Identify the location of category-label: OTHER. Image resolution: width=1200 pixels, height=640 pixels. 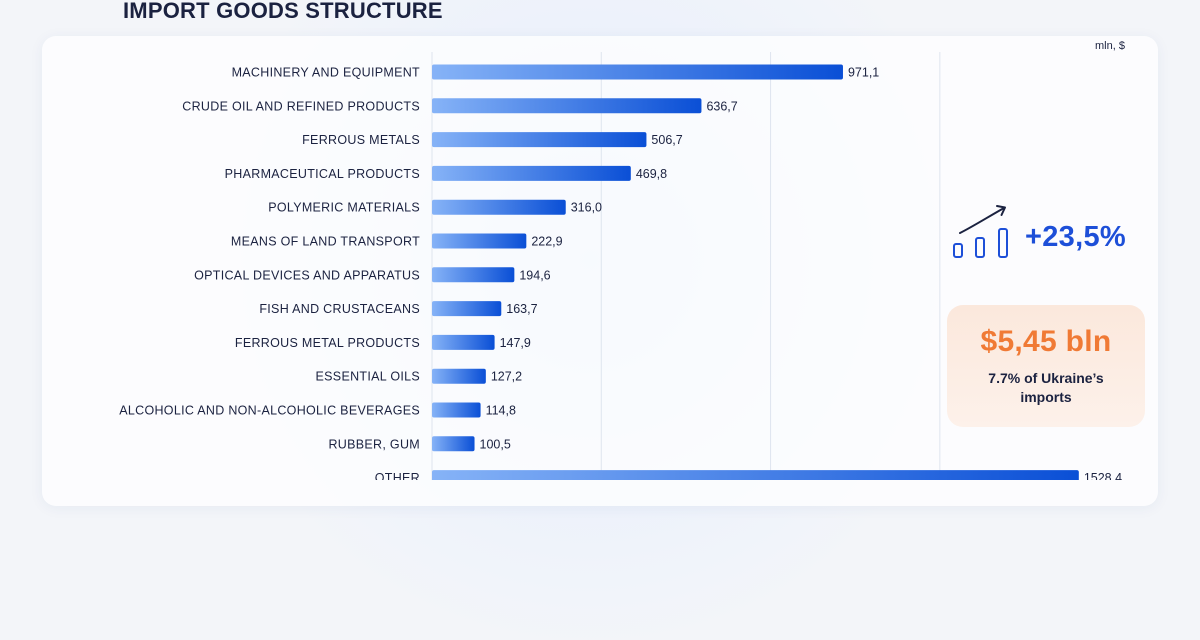
(397, 475).